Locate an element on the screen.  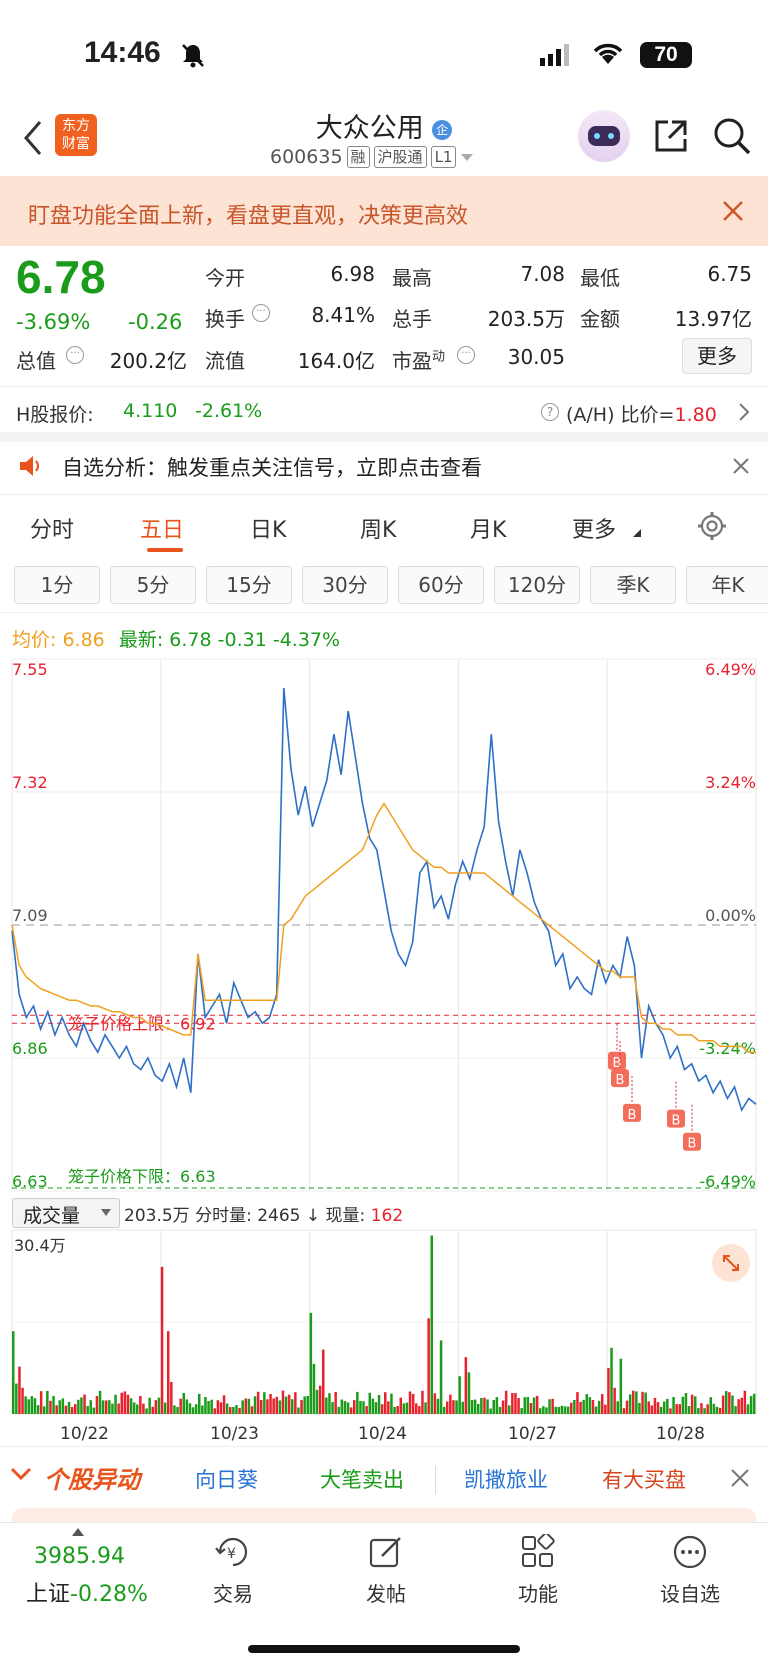
mover-item: 凯撒旅业 is located at coordinates (506, 1480).